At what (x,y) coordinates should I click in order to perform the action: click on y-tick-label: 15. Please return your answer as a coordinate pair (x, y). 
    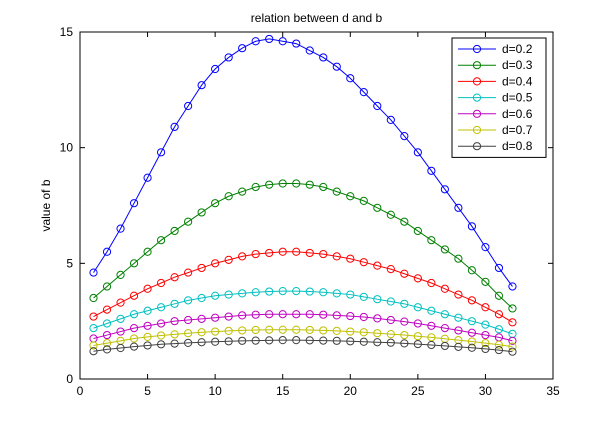
    Looking at the image, I should click on (67, 32).